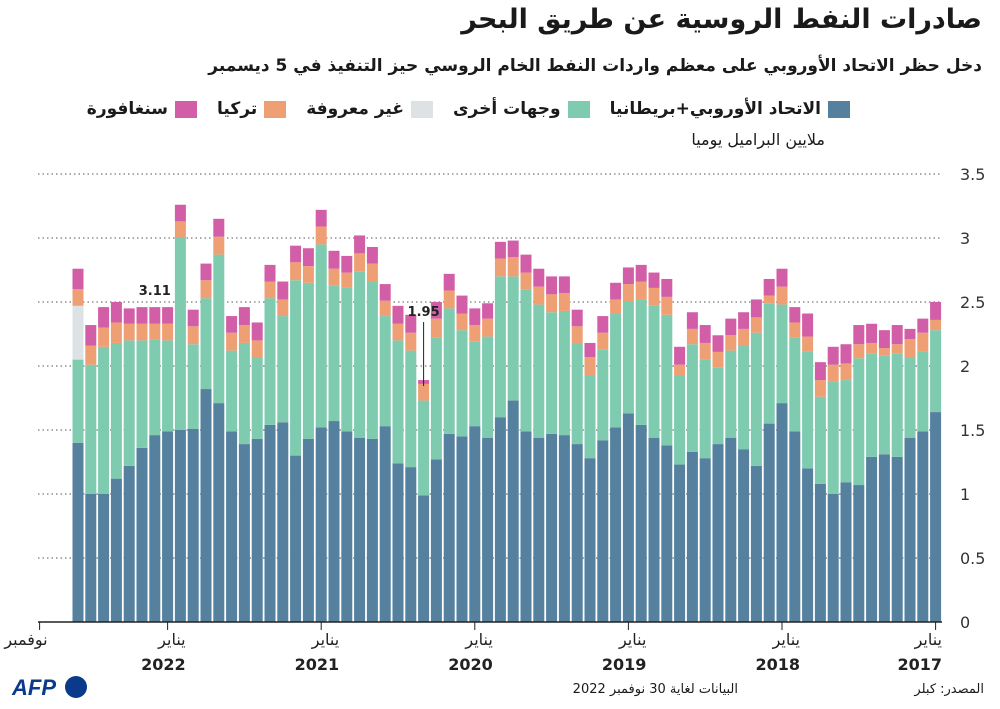 This screenshot has width=1000, height=709. Describe the element at coordinates (237, 109) in the screenshot. I see `legend-label: تركيا` at that location.